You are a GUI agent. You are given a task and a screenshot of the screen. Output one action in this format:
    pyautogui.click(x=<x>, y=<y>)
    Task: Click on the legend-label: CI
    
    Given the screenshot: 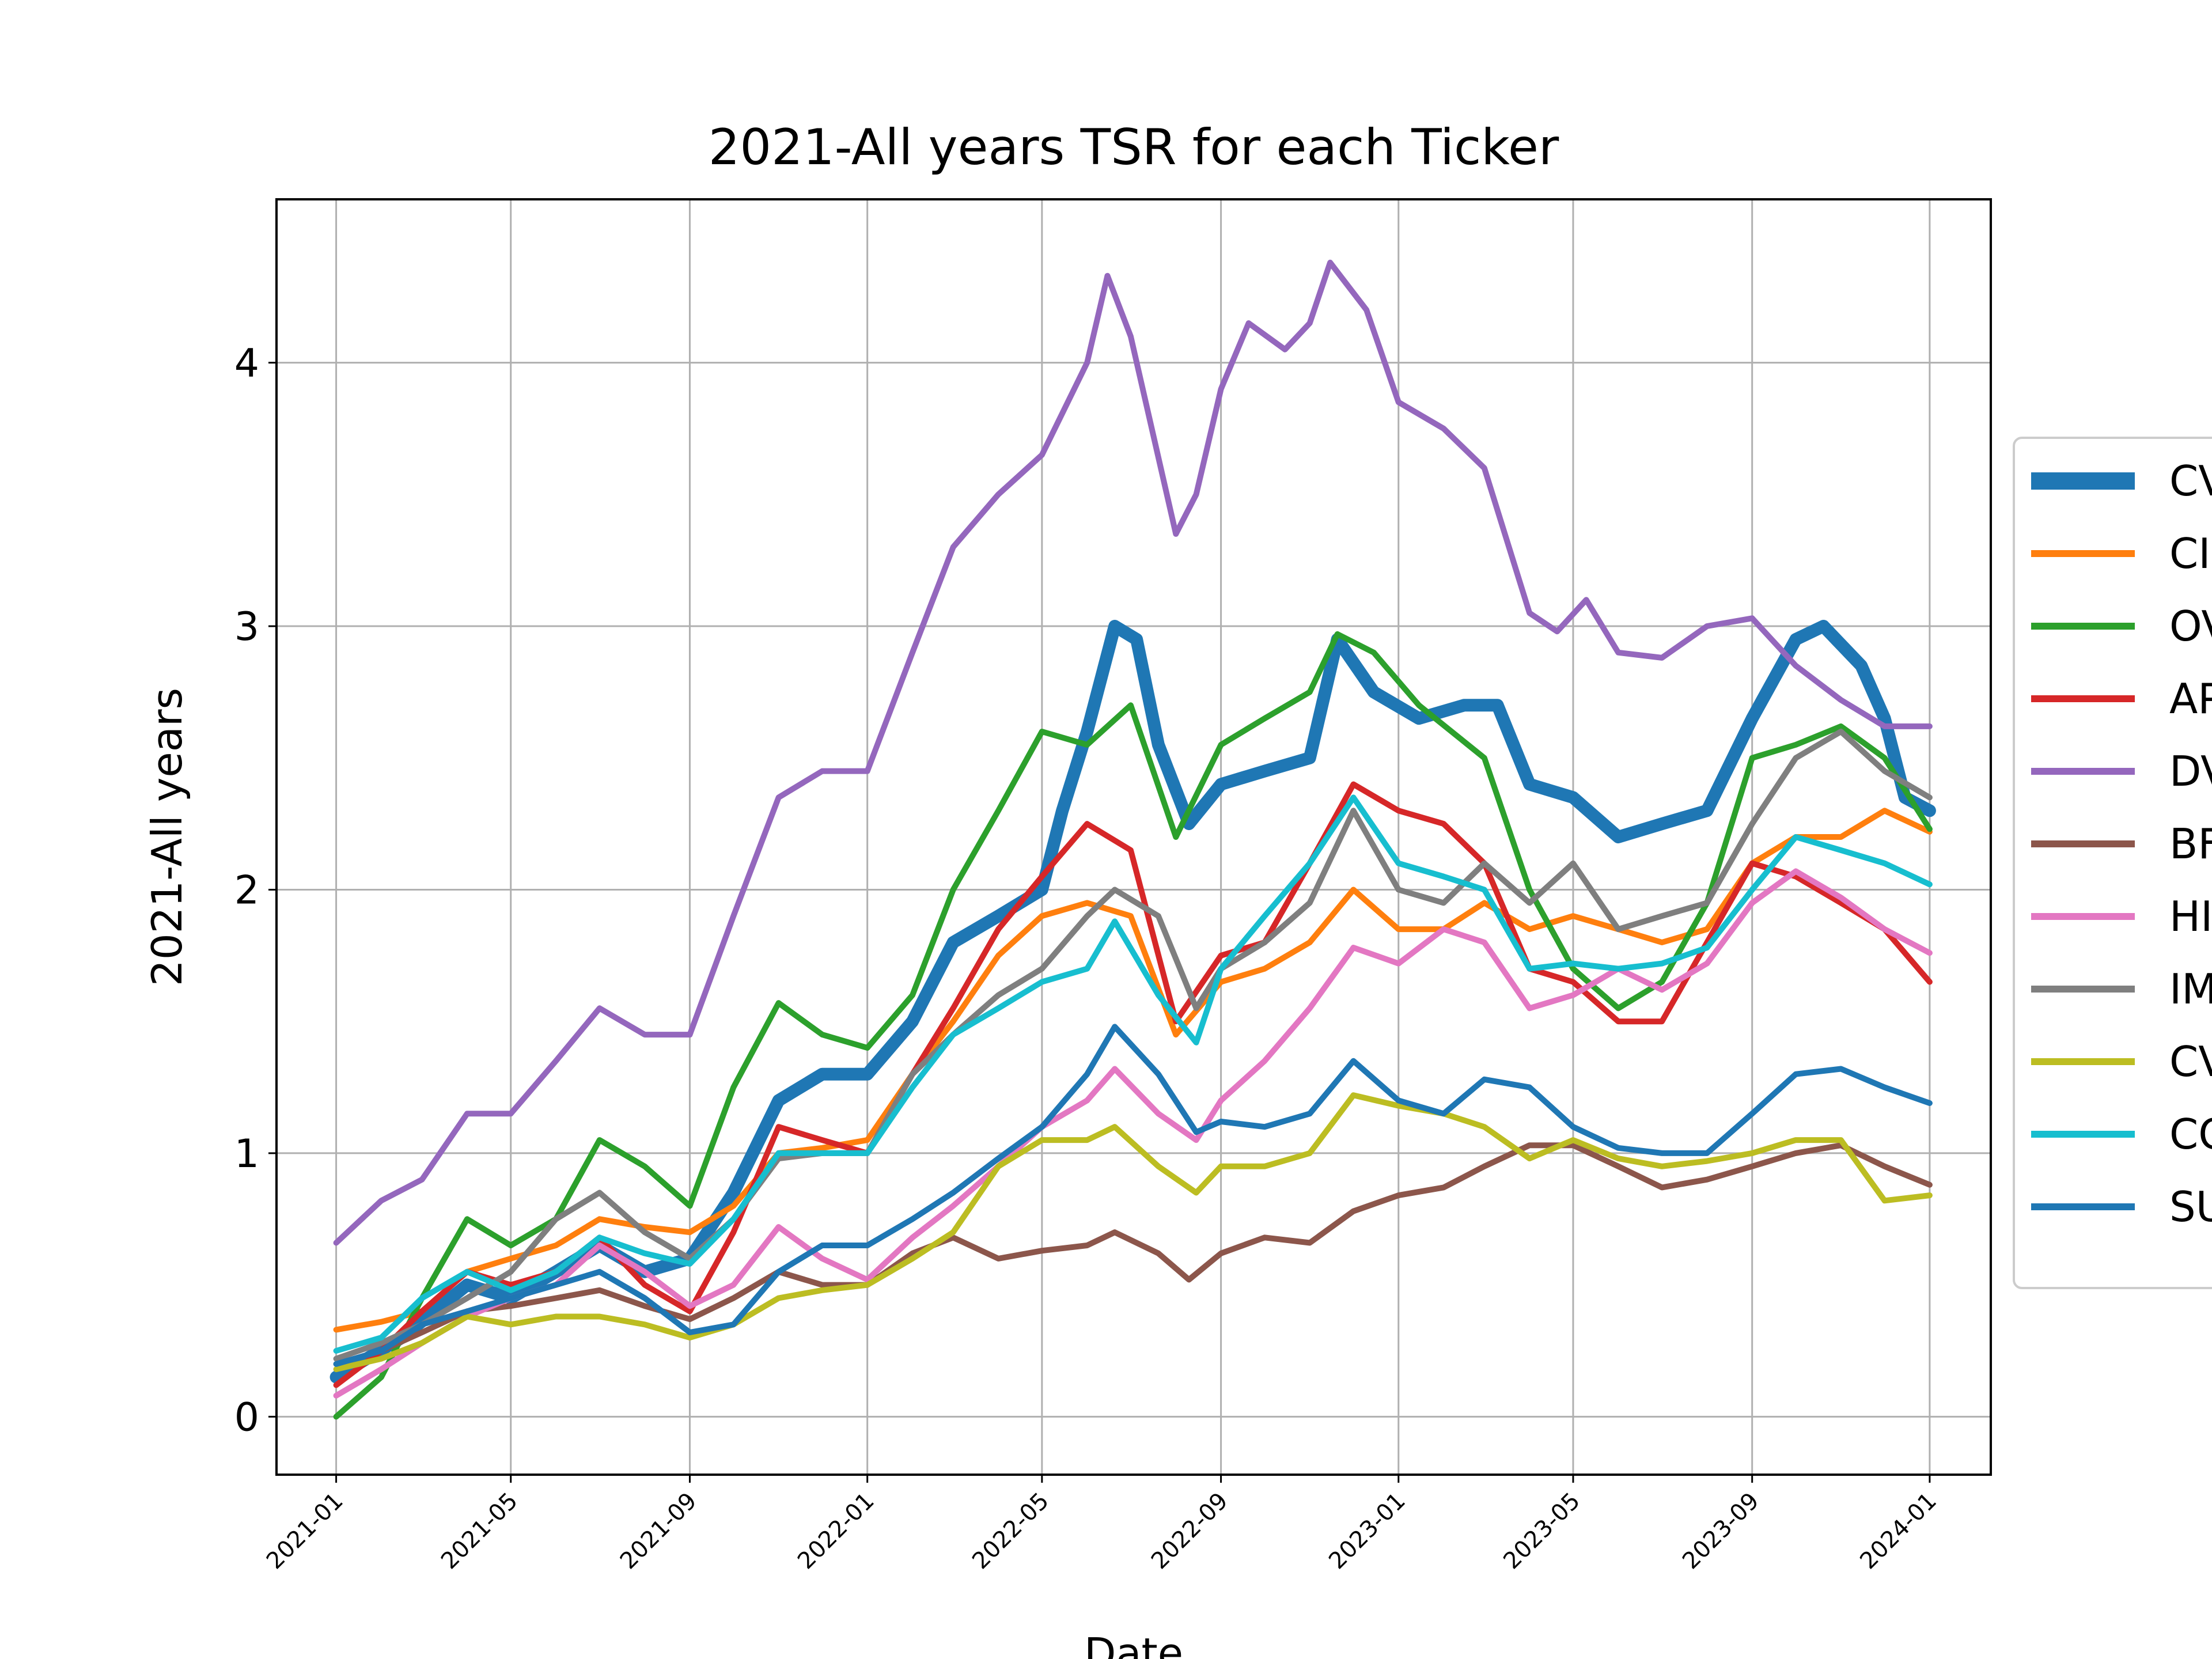 What is the action you would take?
    pyautogui.click(x=2190, y=553)
    